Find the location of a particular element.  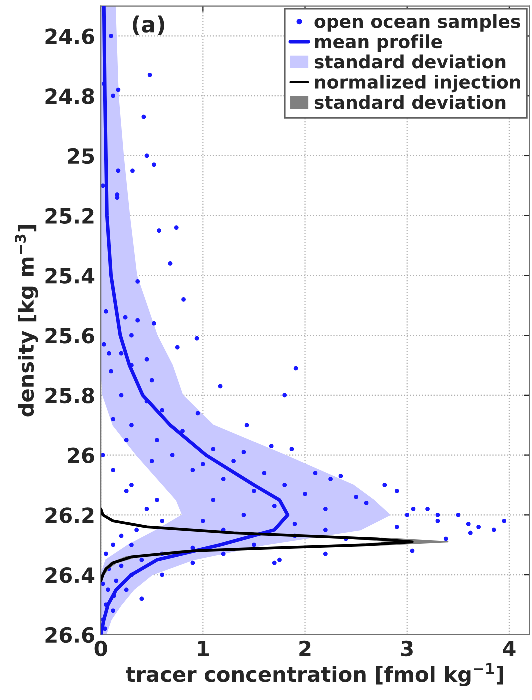

x-tick-label: 3 is located at coordinates (407, 648).